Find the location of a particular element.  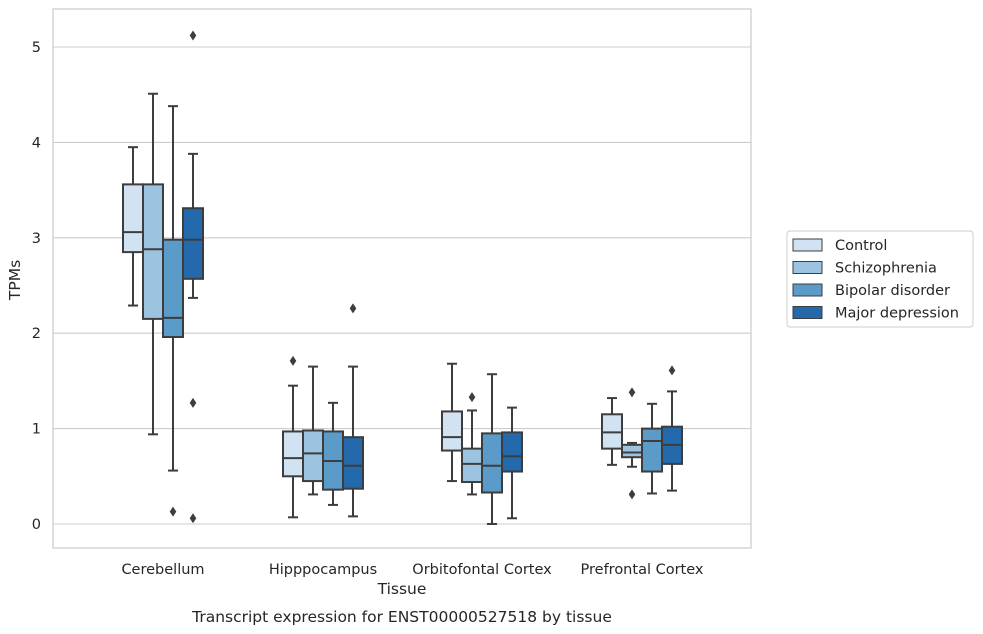

box-schizophrenia is located at coordinates (153, 264).